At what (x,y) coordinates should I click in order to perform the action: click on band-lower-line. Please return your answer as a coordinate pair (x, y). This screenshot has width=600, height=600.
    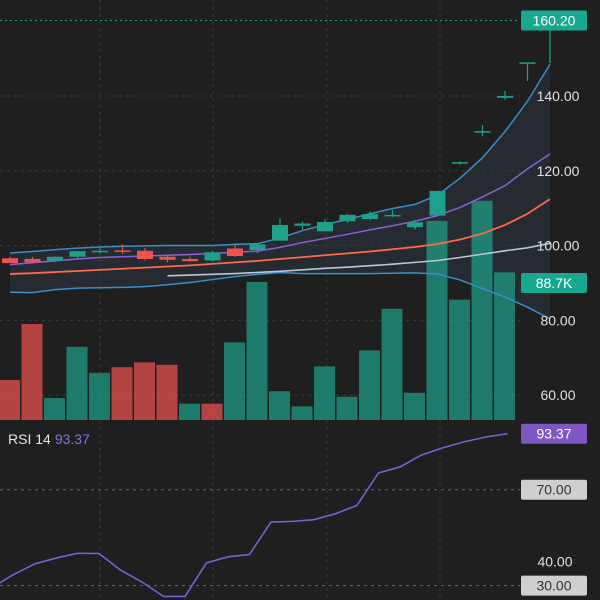
    Looking at the image, I should click on (280, 295).